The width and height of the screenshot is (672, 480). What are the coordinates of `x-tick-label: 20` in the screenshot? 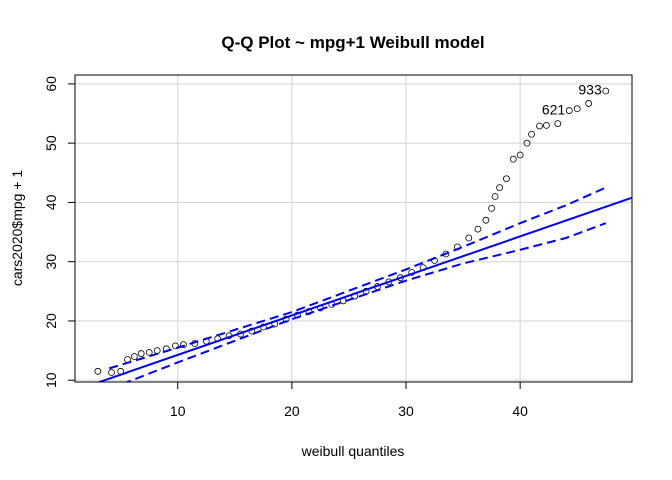 It's located at (292, 411).